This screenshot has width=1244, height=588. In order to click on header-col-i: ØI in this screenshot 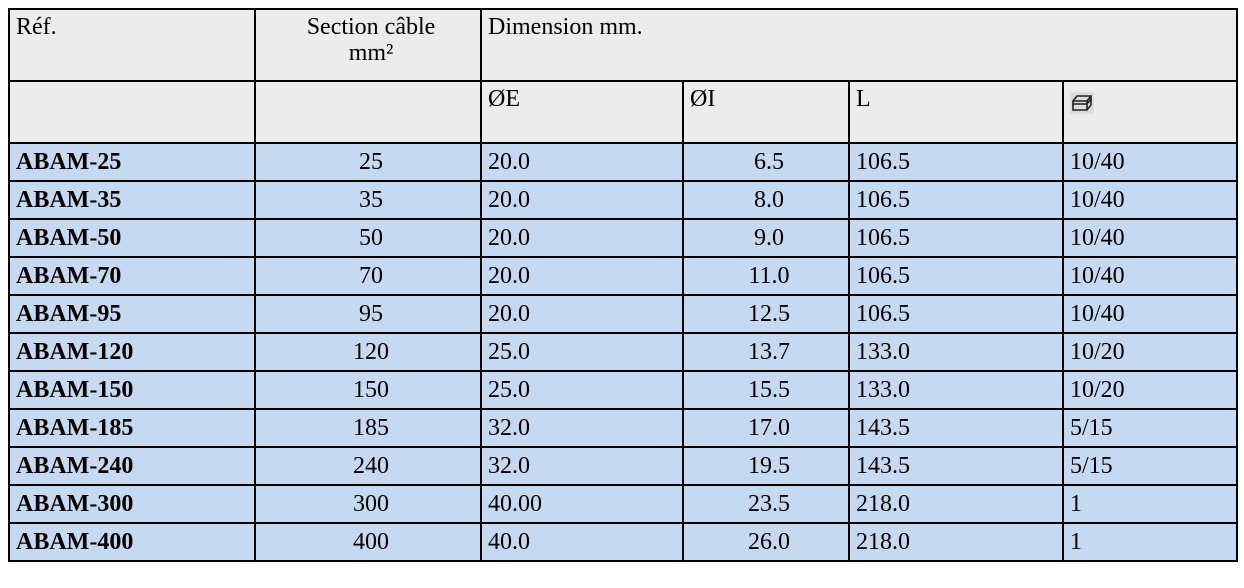, I will do `click(766, 112)`.